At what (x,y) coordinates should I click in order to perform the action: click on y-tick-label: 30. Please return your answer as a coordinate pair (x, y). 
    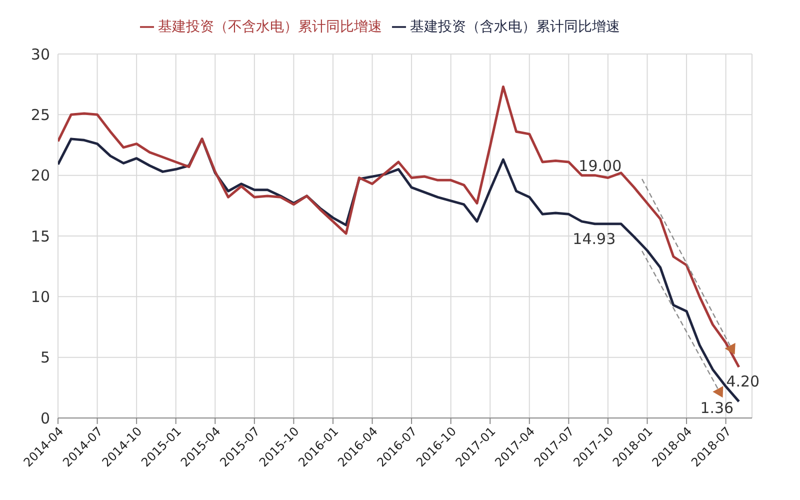
    Looking at the image, I should click on (40, 54).